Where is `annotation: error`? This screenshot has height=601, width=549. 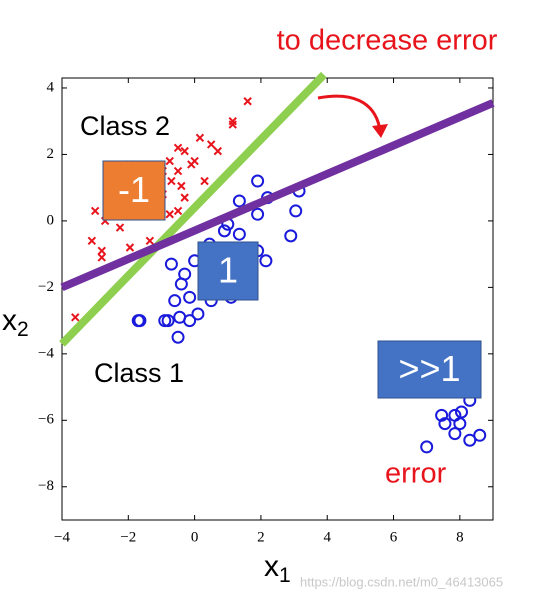 annotation: error is located at coordinates (416, 474).